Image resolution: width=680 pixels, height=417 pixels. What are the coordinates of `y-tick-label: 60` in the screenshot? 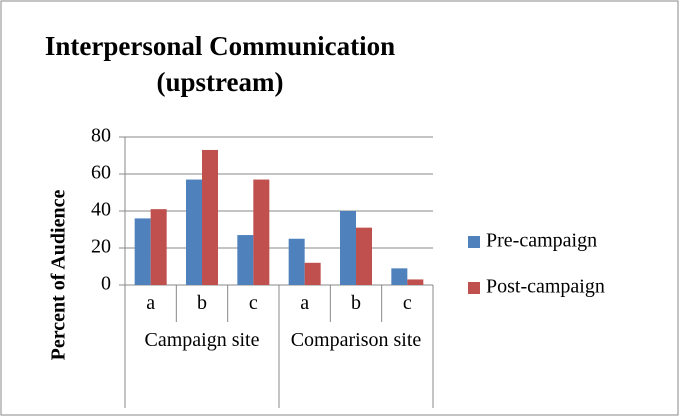 It's located at (101, 173).